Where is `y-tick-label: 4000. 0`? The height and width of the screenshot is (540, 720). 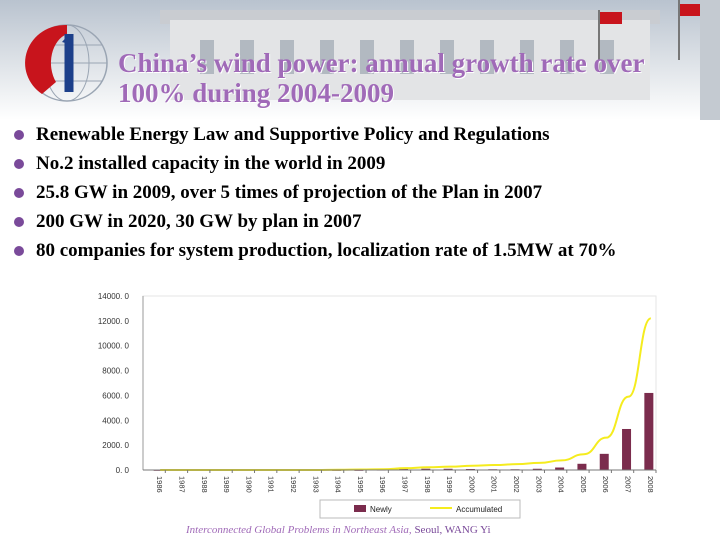 y-tick-label: 4000. 0 is located at coordinates (115, 420).